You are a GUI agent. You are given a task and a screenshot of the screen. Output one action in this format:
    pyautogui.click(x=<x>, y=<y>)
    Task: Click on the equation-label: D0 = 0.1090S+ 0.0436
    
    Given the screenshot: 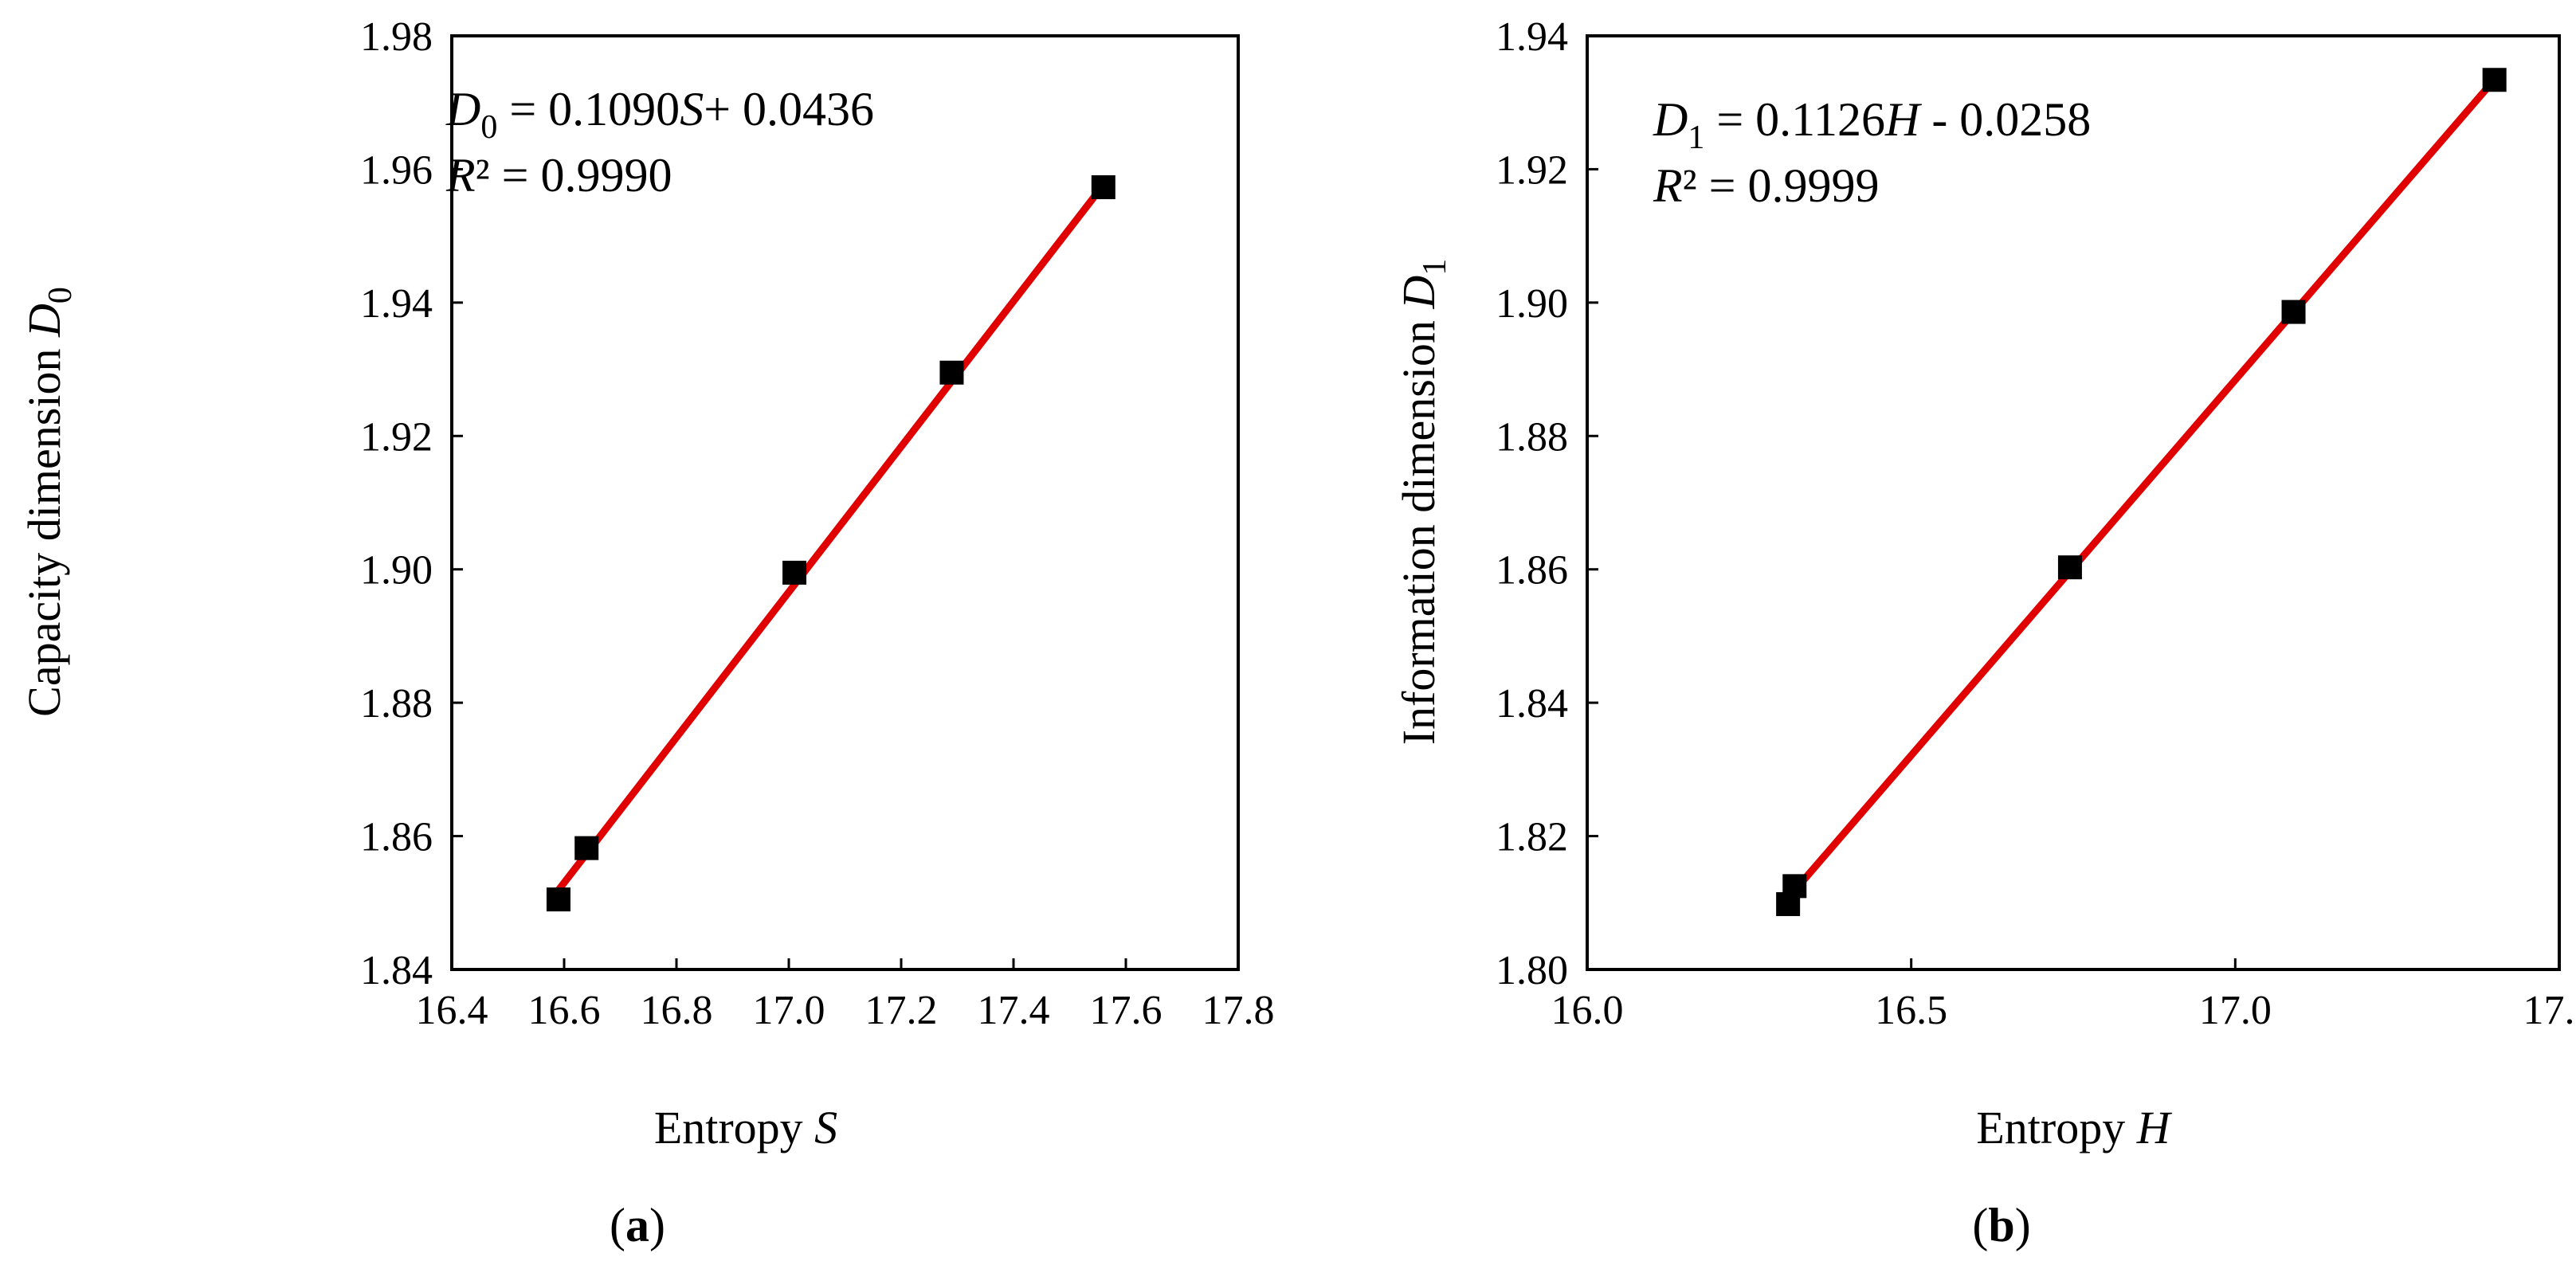 What is the action you would take?
    pyautogui.click(x=659, y=114)
    